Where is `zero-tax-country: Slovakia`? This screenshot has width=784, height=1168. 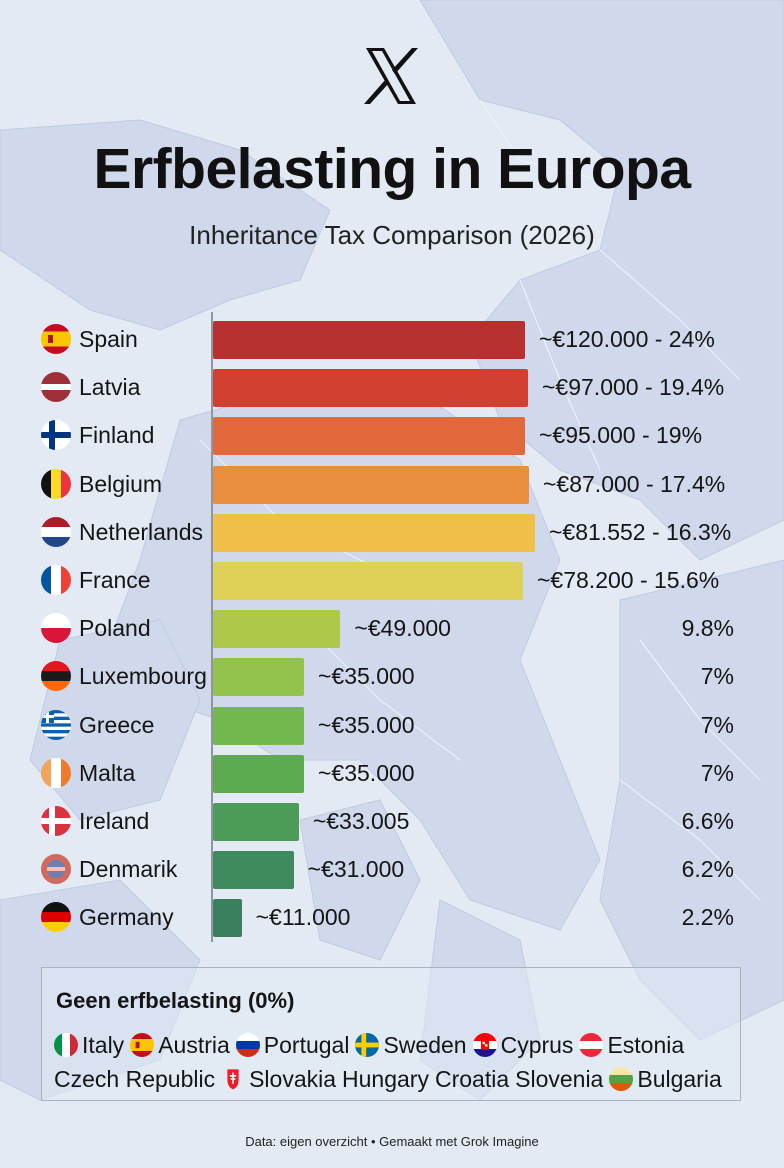
zero-tax-country: Slovakia is located at coordinates (278, 1079).